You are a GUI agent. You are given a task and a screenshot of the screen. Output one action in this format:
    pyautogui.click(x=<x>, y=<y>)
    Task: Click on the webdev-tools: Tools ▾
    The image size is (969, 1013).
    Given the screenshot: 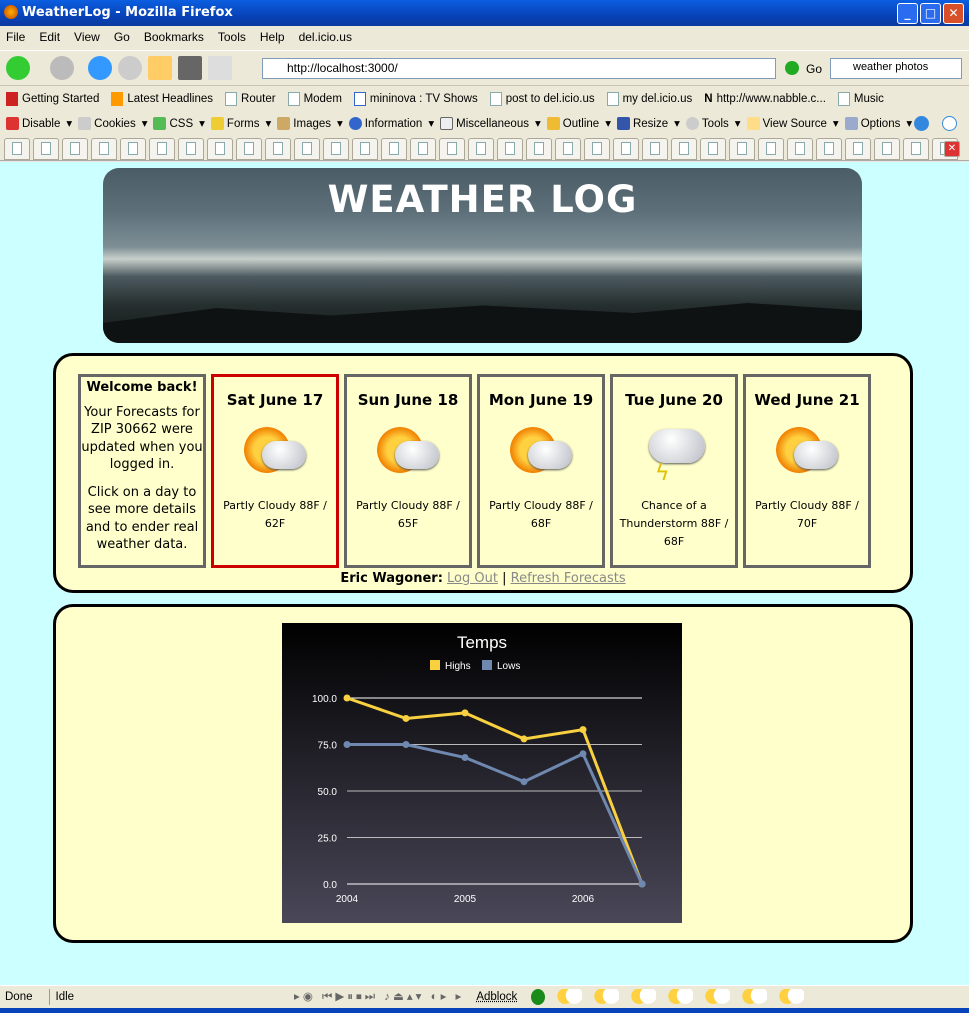 What is the action you would take?
    pyautogui.click(x=713, y=123)
    